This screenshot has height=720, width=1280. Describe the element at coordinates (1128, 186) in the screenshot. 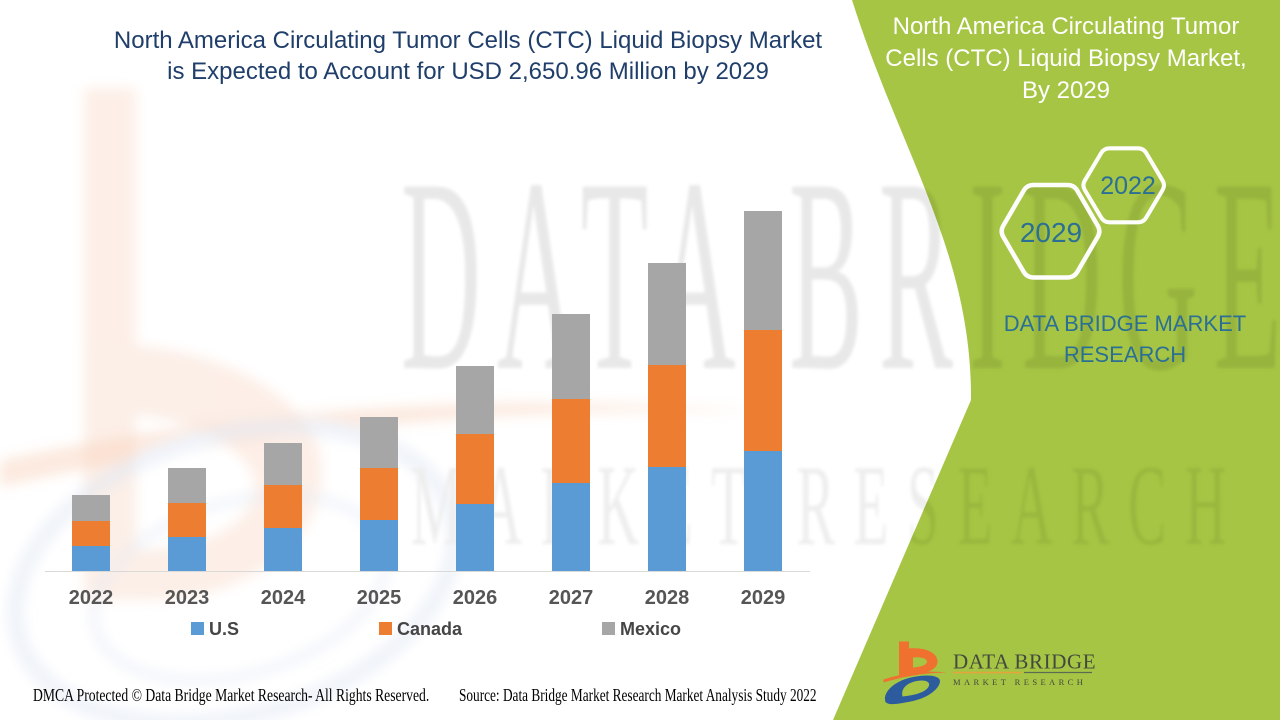

I see `svg-text: 2022` at that location.